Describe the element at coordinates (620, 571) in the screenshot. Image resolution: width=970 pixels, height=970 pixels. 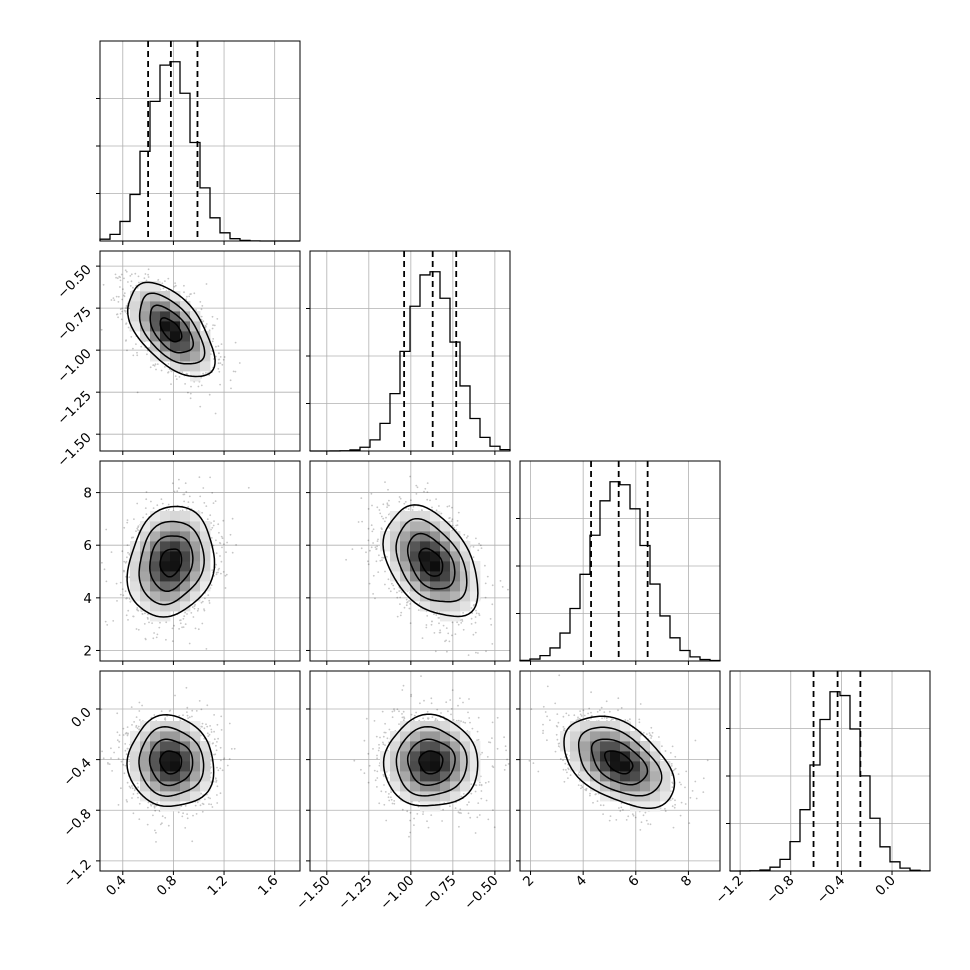
I see `histogram-series` at that location.